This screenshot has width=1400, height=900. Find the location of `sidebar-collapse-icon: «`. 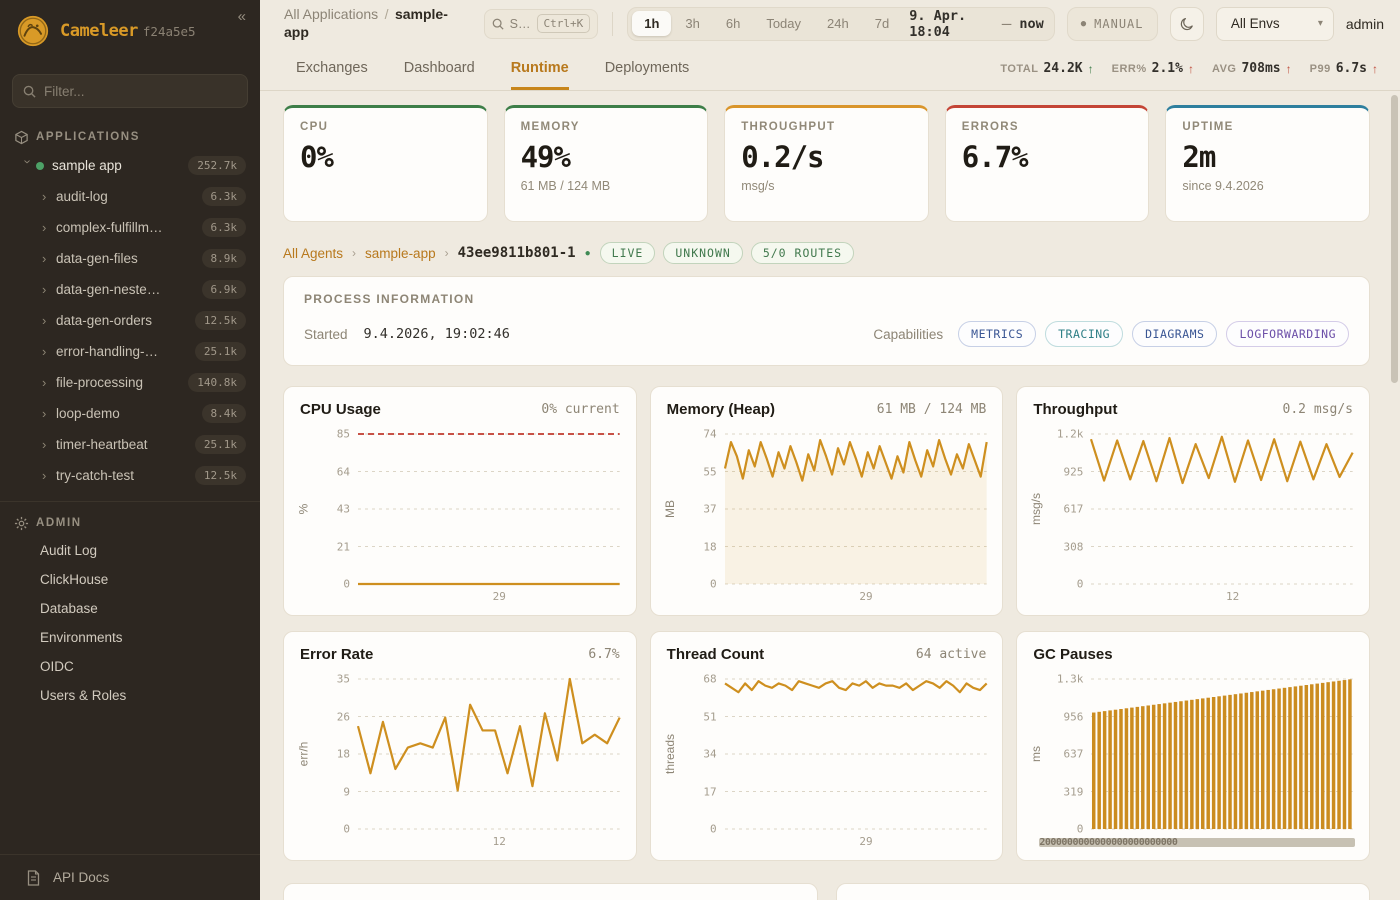

sidebar-collapse-icon: « is located at coordinates (241, 16).